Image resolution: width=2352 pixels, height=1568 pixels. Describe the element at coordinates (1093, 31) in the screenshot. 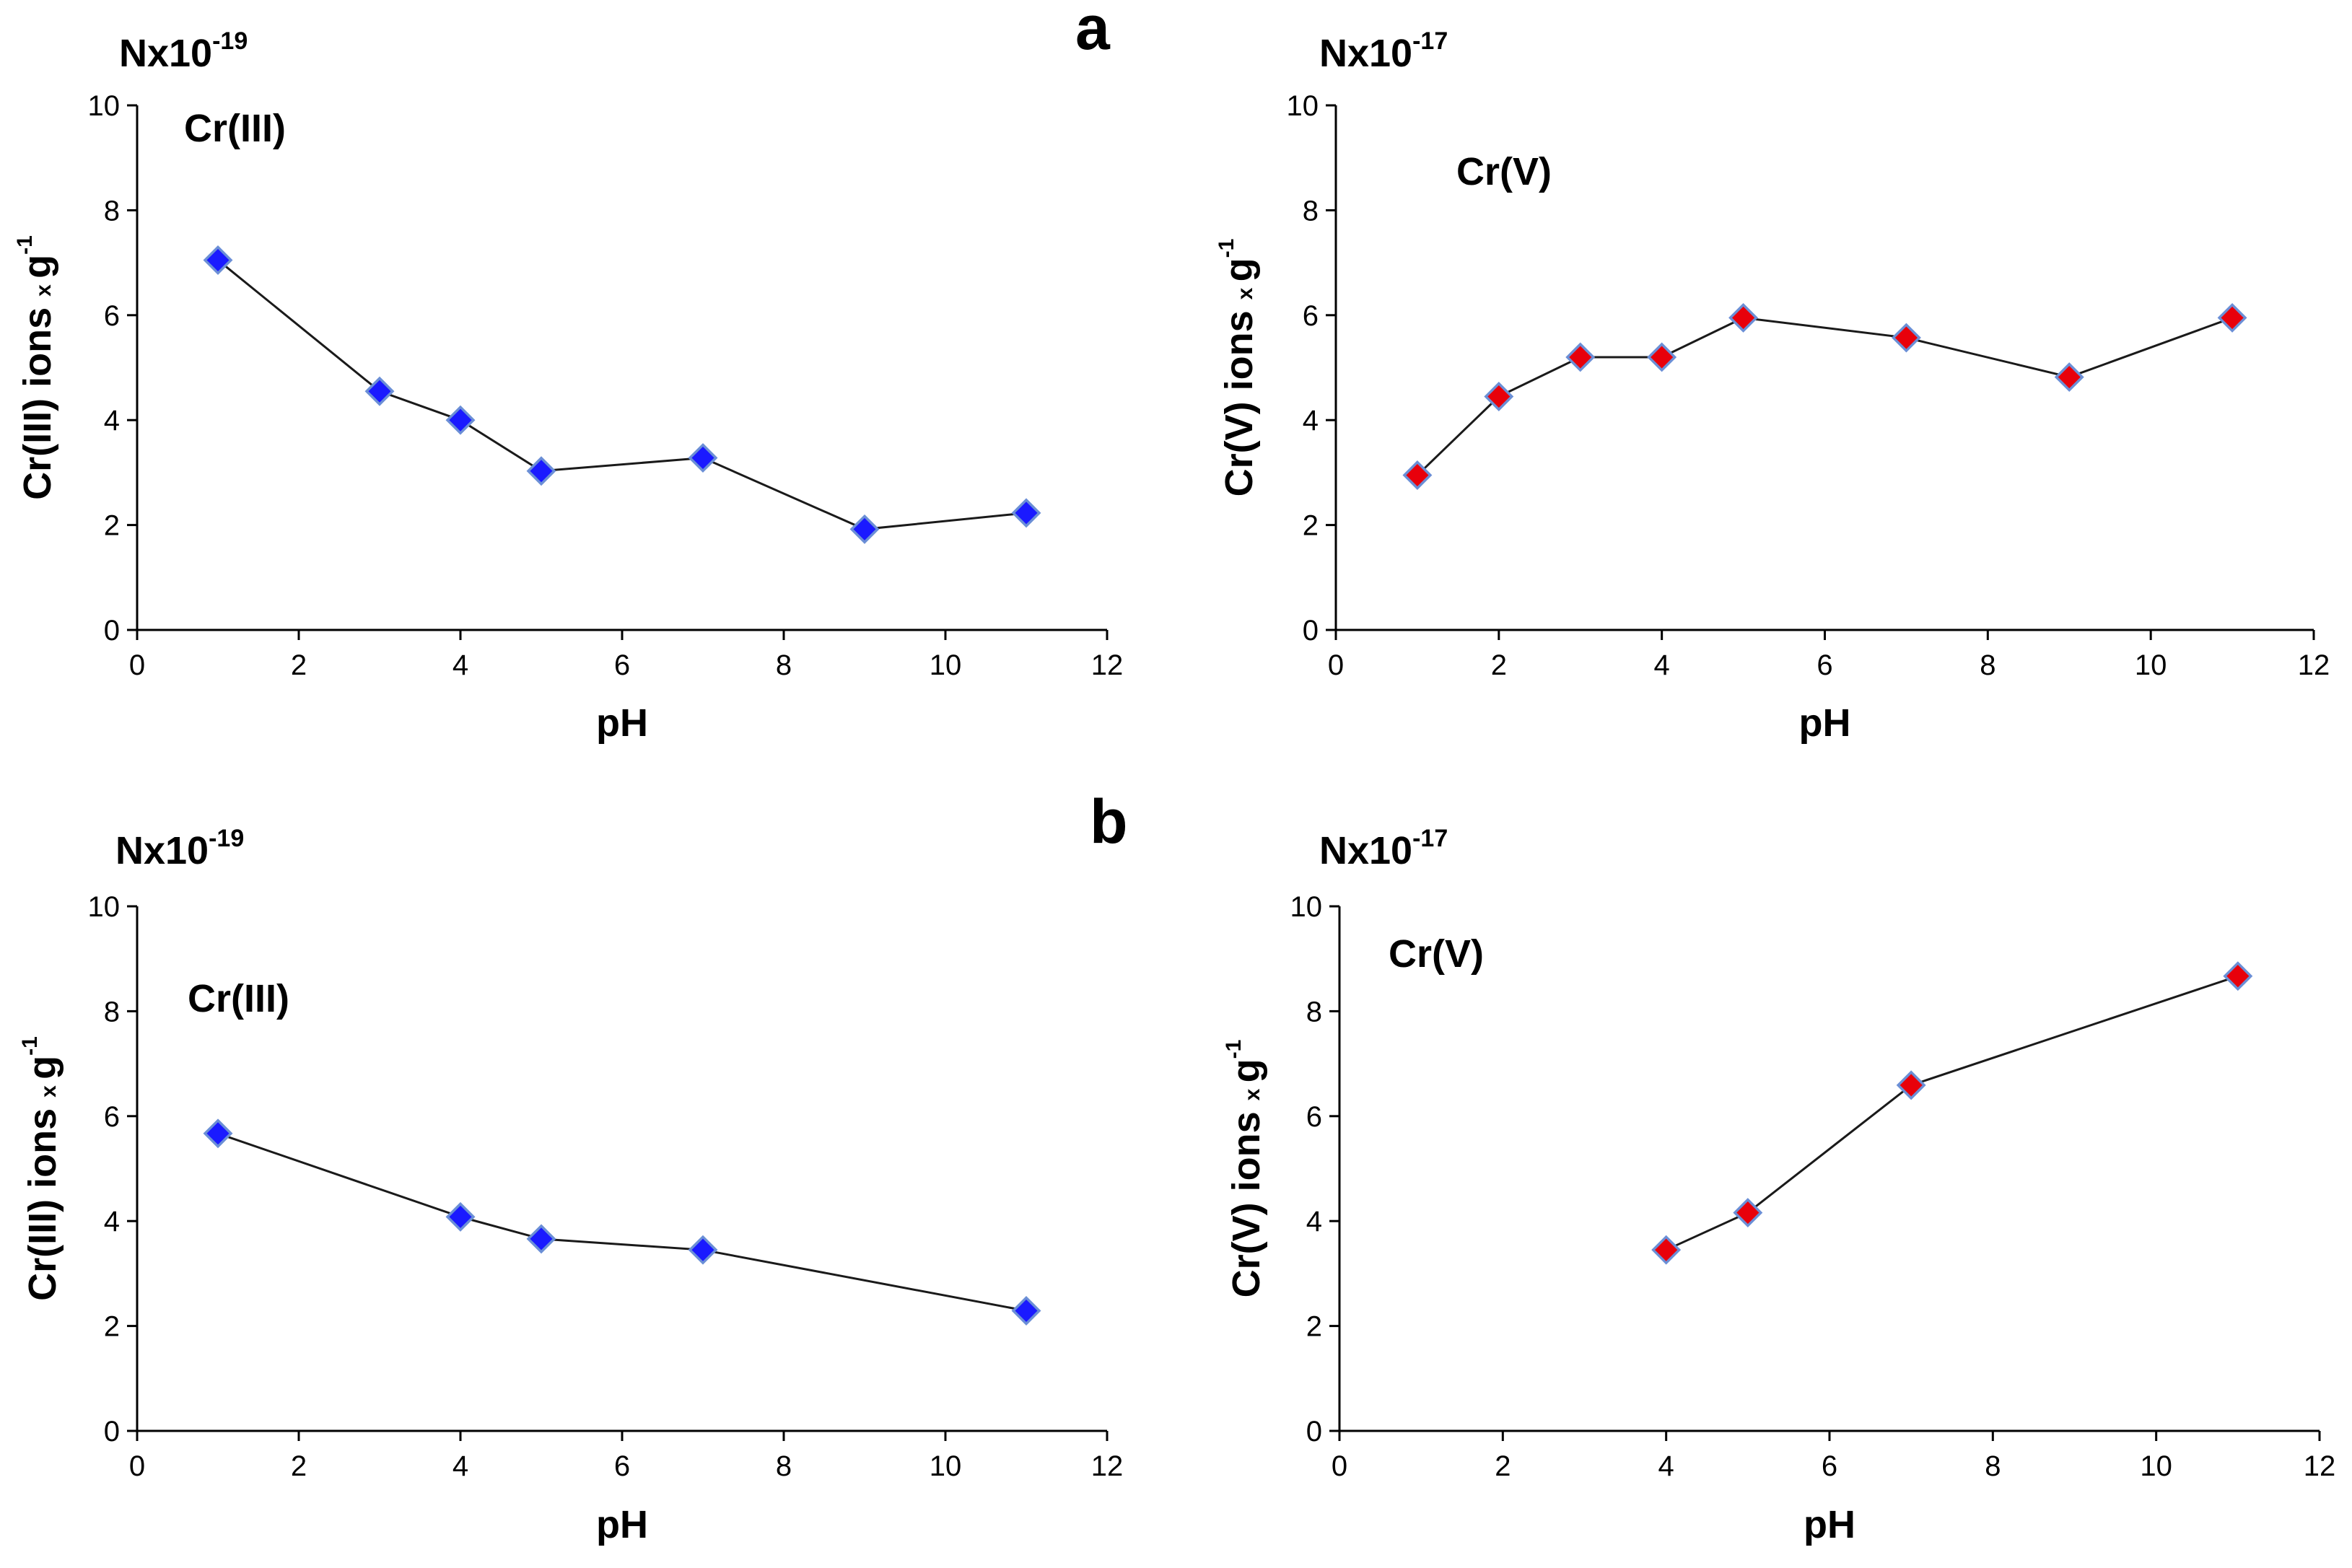

I see `panel-label-a: a` at that location.